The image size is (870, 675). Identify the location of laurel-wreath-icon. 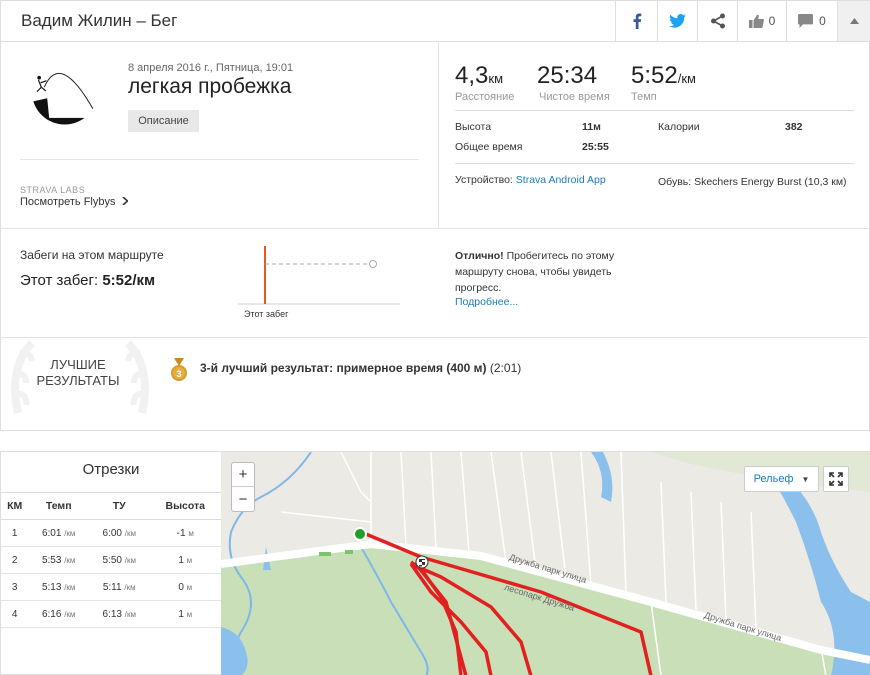
(80, 377).